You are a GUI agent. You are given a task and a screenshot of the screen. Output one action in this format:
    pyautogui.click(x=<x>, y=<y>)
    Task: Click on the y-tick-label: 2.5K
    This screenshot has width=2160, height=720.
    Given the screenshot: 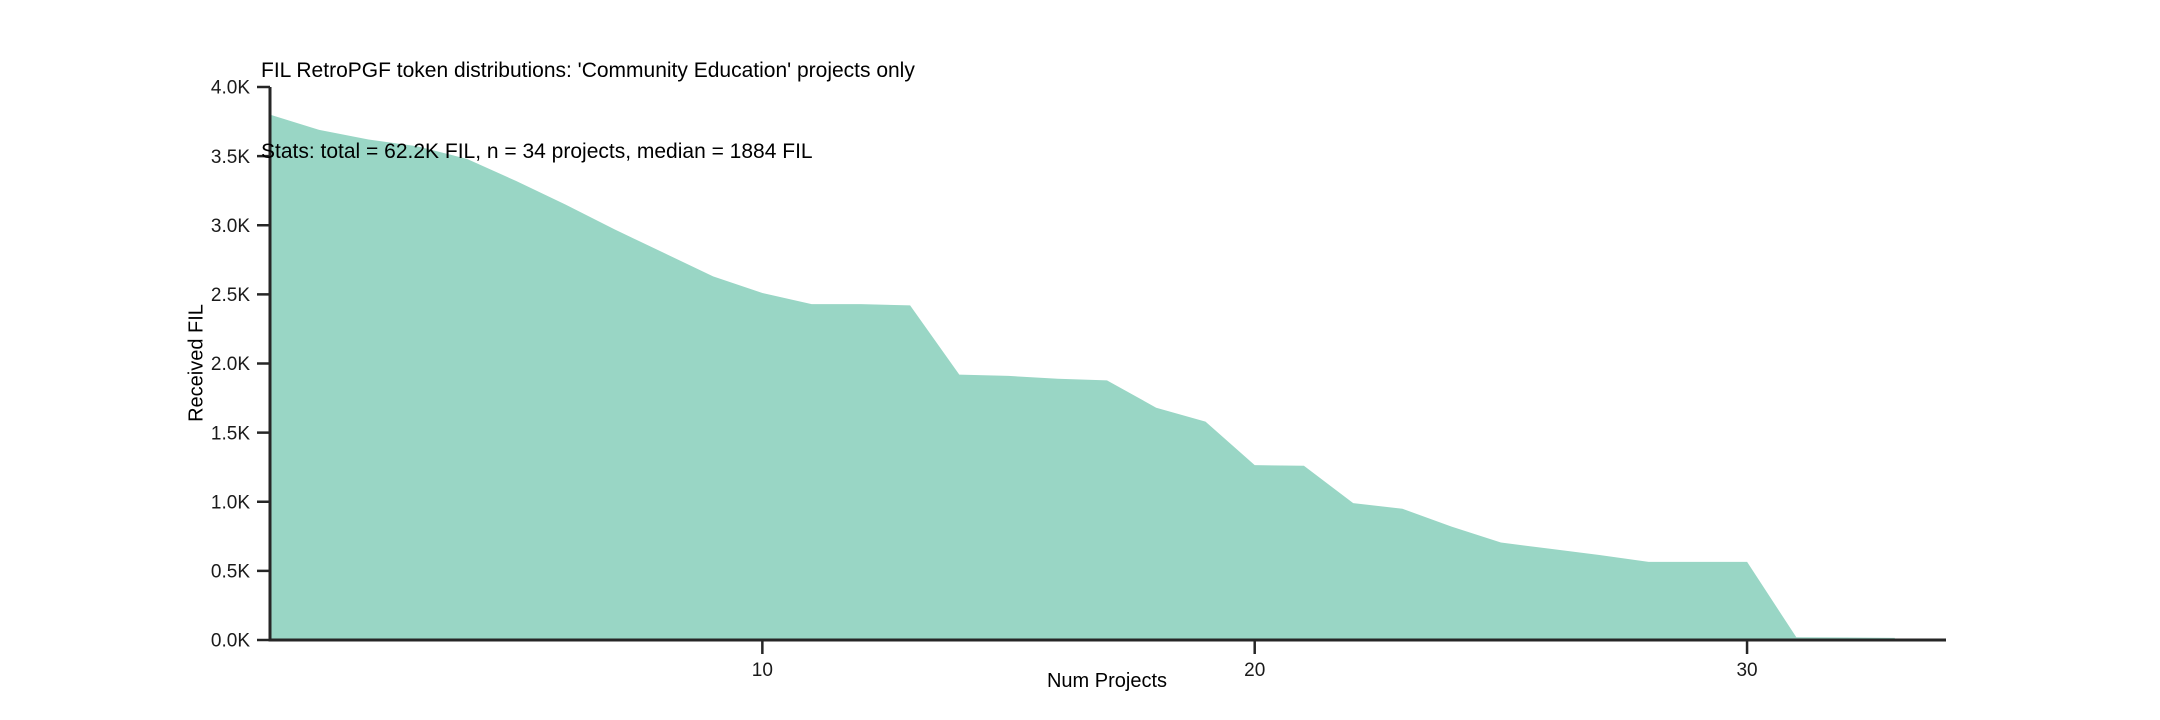 What is the action you would take?
    pyautogui.click(x=230, y=295)
    